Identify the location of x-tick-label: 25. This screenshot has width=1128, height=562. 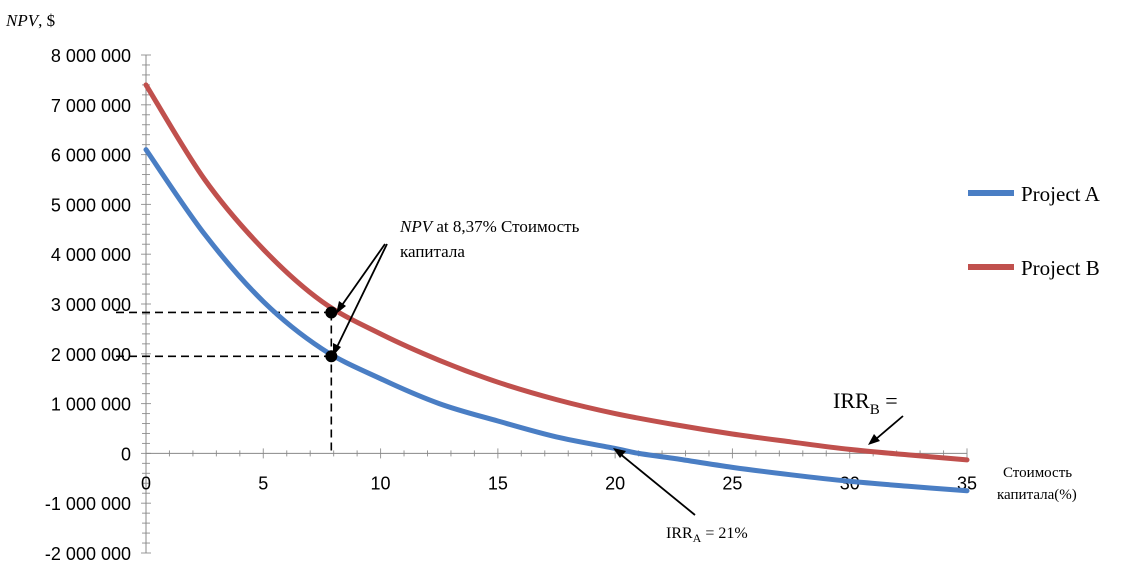
(732, 483).